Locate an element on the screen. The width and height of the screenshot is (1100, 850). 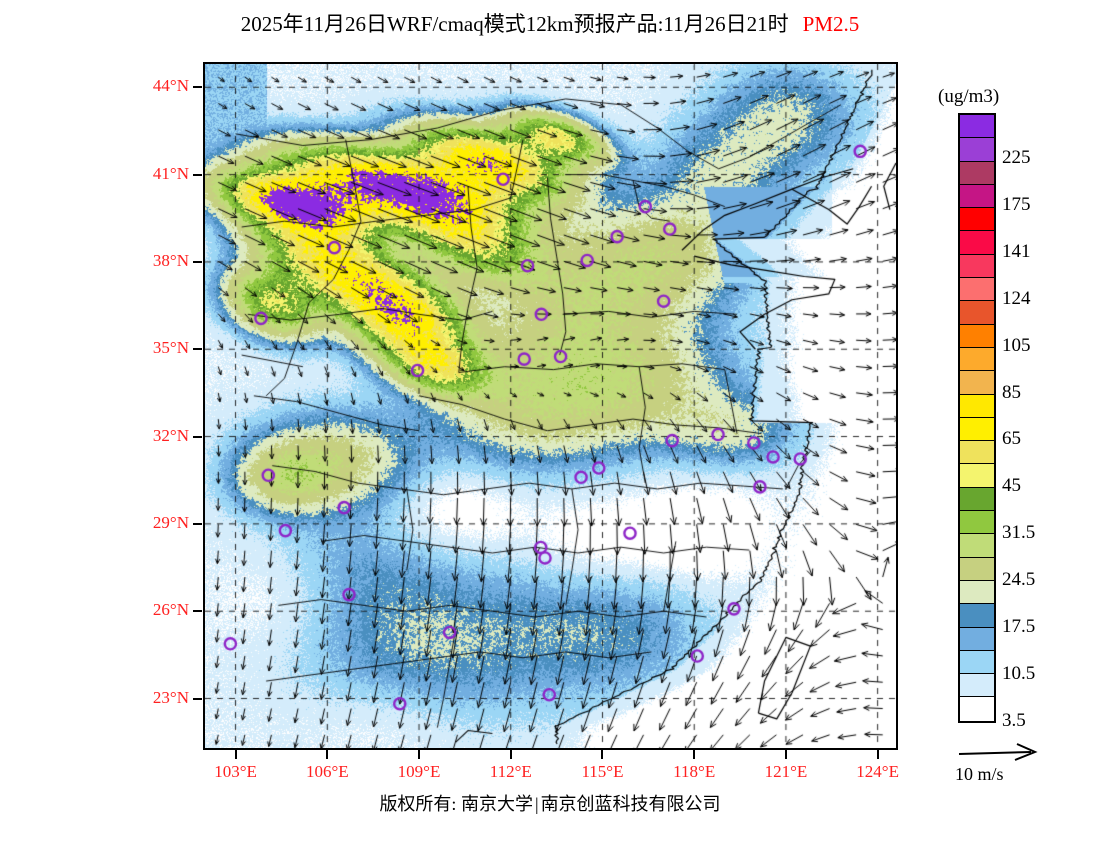
title-main-text: 2025年11月26日WRF/cmaq模式12km预报产品:11月26日21时 is located at coordinates (514, 24).